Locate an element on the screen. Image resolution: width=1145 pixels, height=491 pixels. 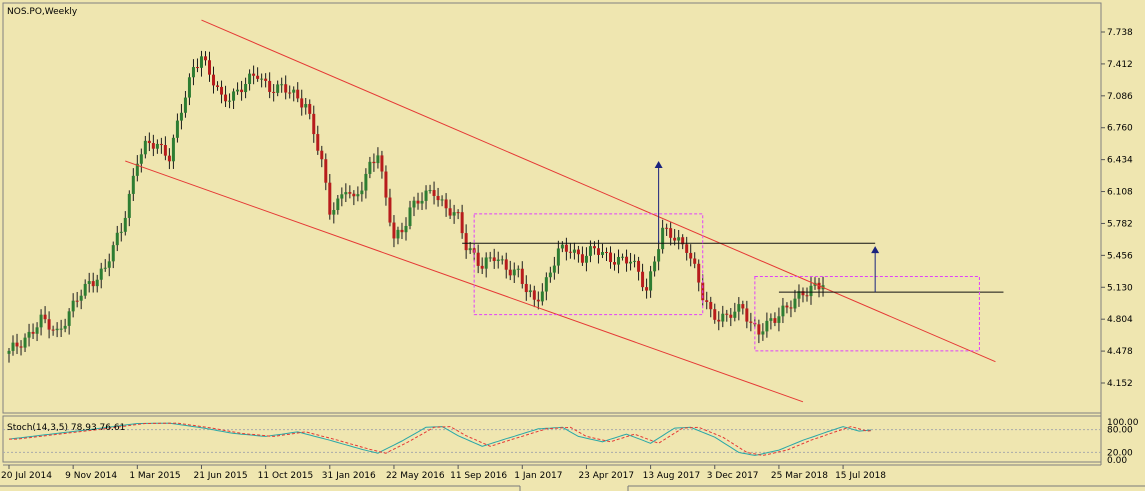
time-axis-label: 15 Jul 2018 is located at coordinates (860, 476).